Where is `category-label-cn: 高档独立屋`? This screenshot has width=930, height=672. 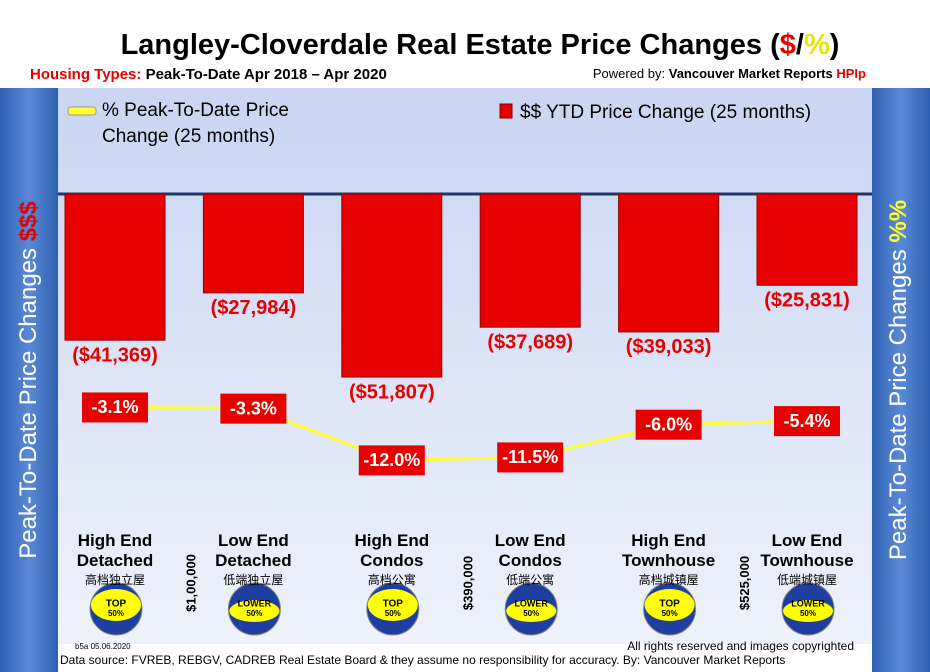 category-label-cn: 高档独立屋 is located at coordinates (114, 580).